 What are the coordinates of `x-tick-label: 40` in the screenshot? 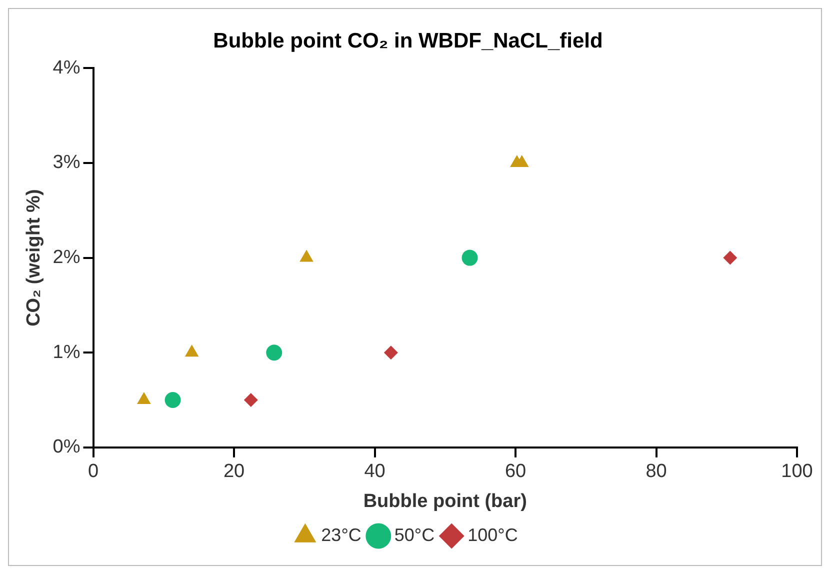 It's located at (375, 471).